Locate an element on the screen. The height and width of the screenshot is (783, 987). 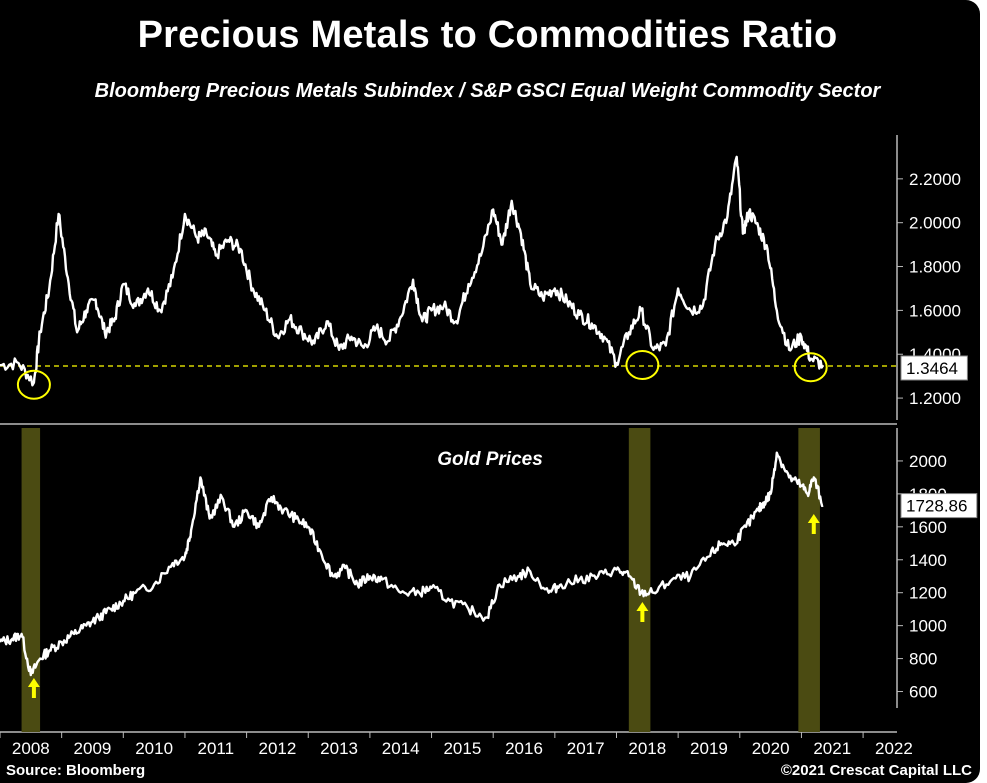
x-tick-label-0: 2008 is located at coordinates (31, 748).